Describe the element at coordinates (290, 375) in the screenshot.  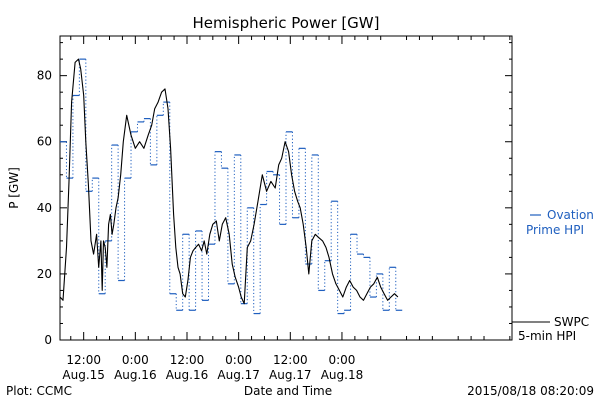
I see `x-tick-date-4: Aug.17` at that location.